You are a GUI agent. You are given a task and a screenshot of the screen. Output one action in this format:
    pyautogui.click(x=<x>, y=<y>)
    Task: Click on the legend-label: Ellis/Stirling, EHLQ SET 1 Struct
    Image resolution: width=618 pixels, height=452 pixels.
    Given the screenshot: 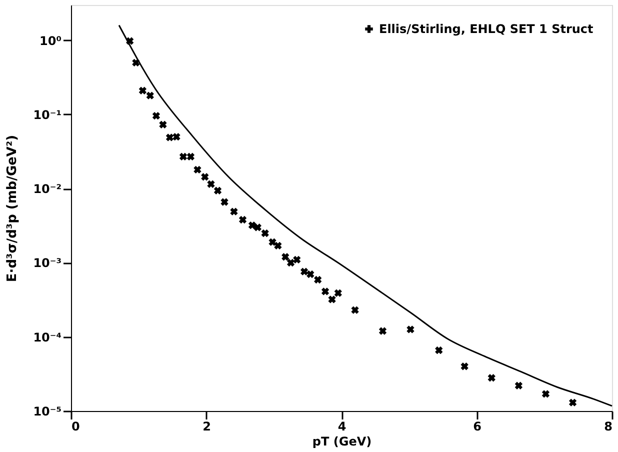 What is the action you would take?
    pyautogui.click(x=486, y=29)
    